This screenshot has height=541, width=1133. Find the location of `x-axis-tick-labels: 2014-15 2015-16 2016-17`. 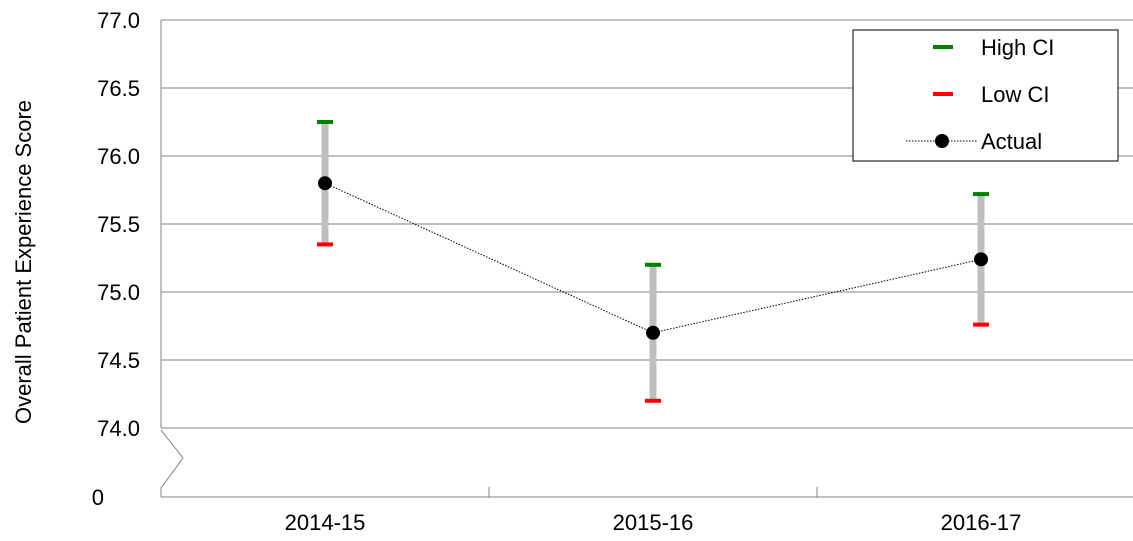

x-axis-tick-labels: 2014-15 2015-16 2016-17 is located at coordinates (653, 522).